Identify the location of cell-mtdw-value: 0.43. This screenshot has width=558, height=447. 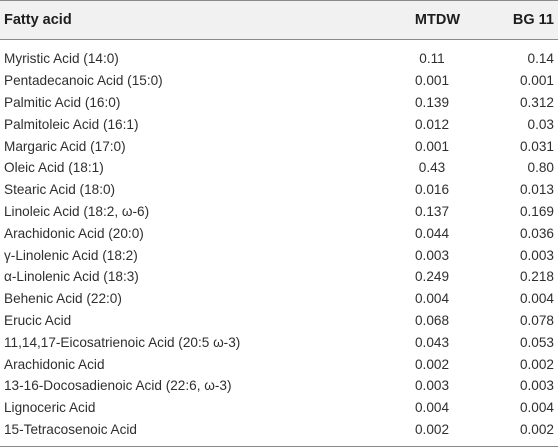
(432, 168).